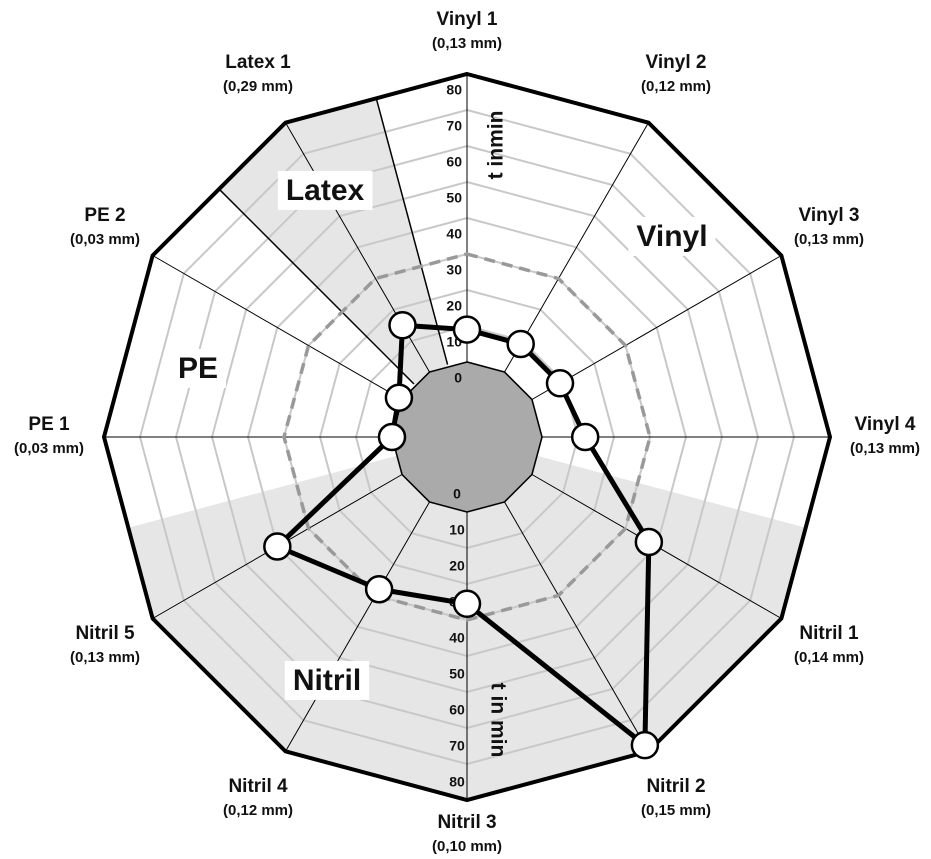 This screenshot has height=859, width=931. I want to click on group-label: PE, so click(198, 368).